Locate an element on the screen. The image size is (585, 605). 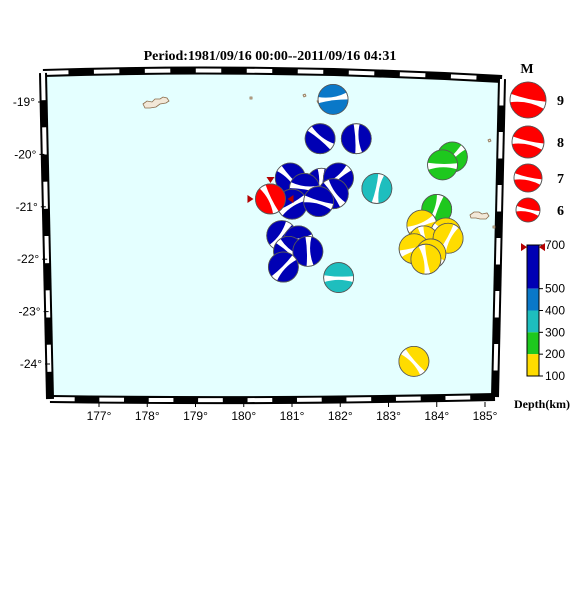
magnitude-legend-label: 7 is located at coordinates (560, 179).